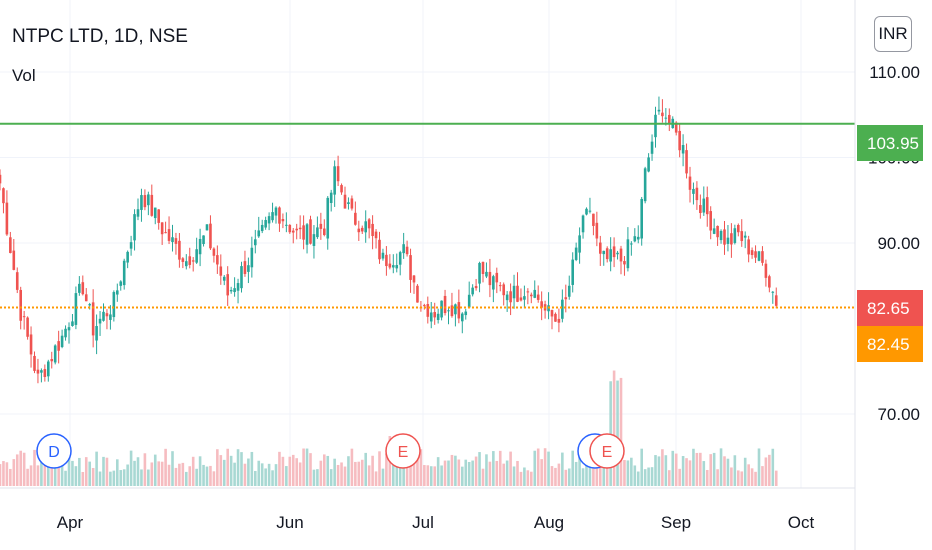  What do you see at coordinates (436, 522) in the screenshot?
I see `time-axis: Apr Jun Jul Aug Sep Oct` at bounding box center [436, 522].